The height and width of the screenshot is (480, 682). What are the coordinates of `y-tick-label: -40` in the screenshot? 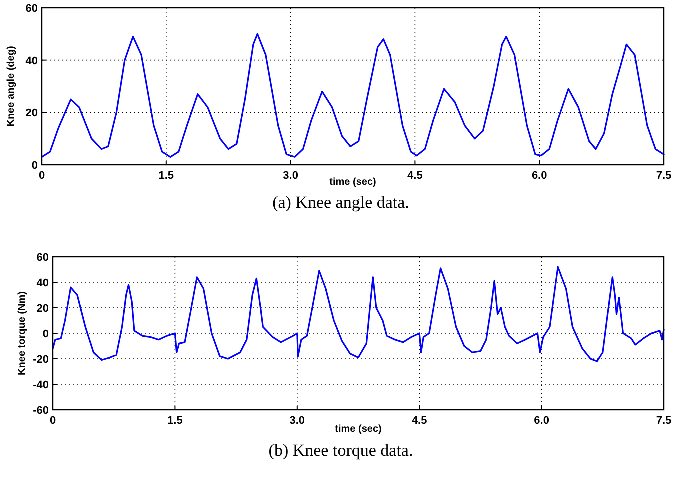 It's located at (41, 386).